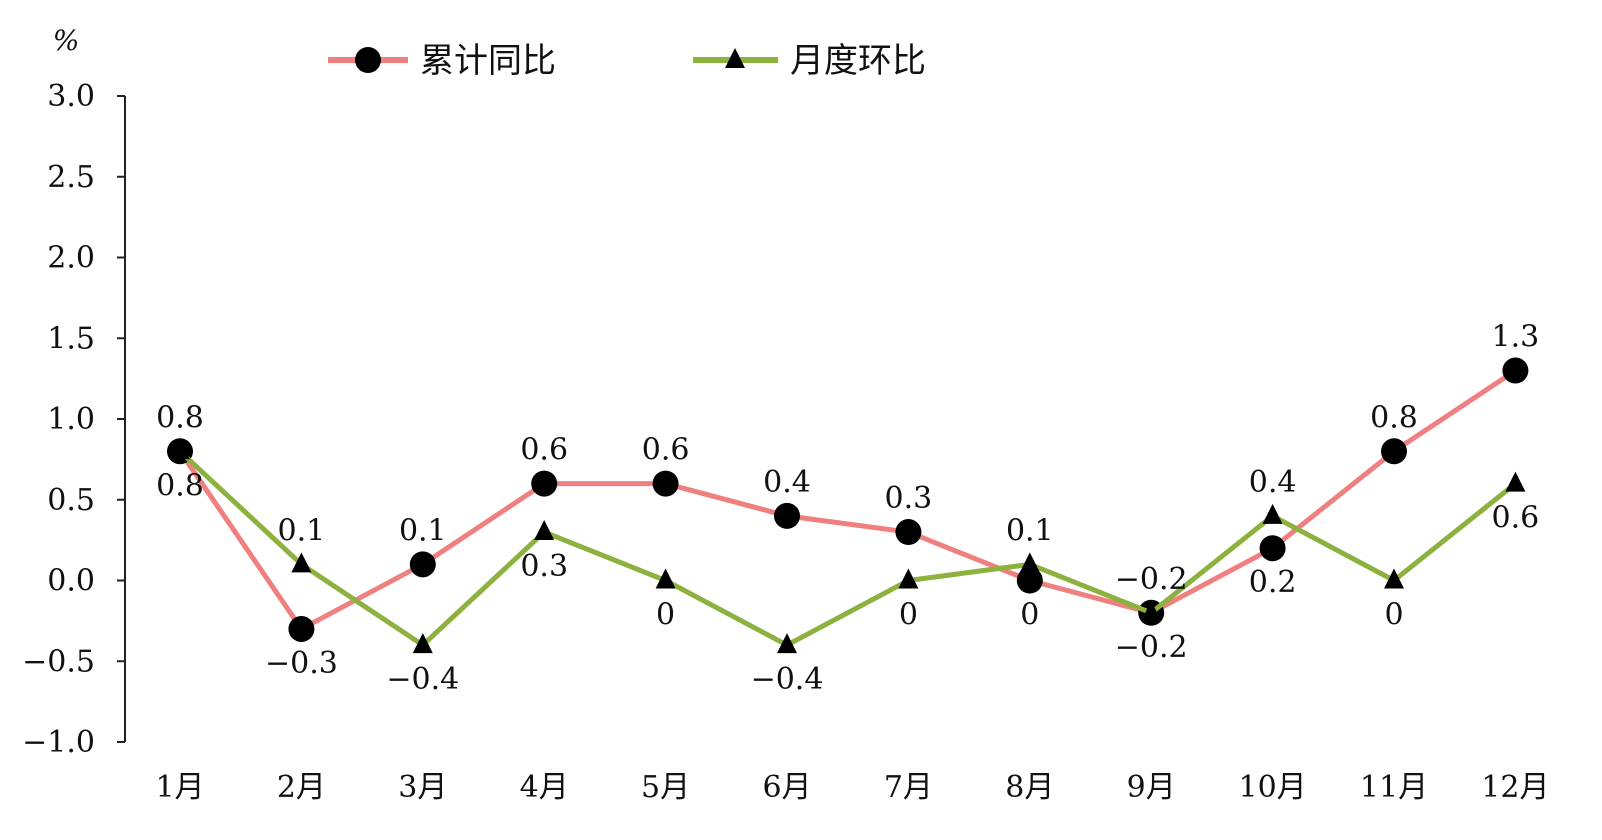  I want to click on legend-item: 月度环比, so click(809, 61).